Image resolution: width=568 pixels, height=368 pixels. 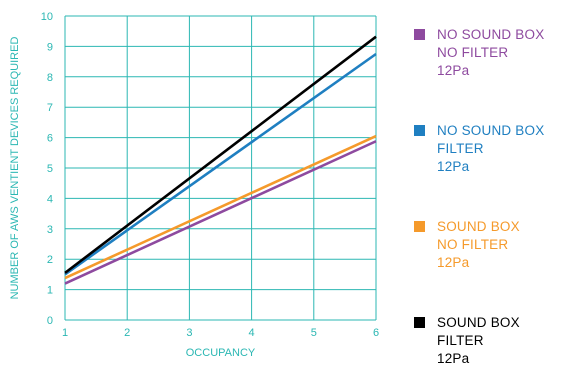 I want to click on y-tick-label: 2, so click(x=50, y=260).